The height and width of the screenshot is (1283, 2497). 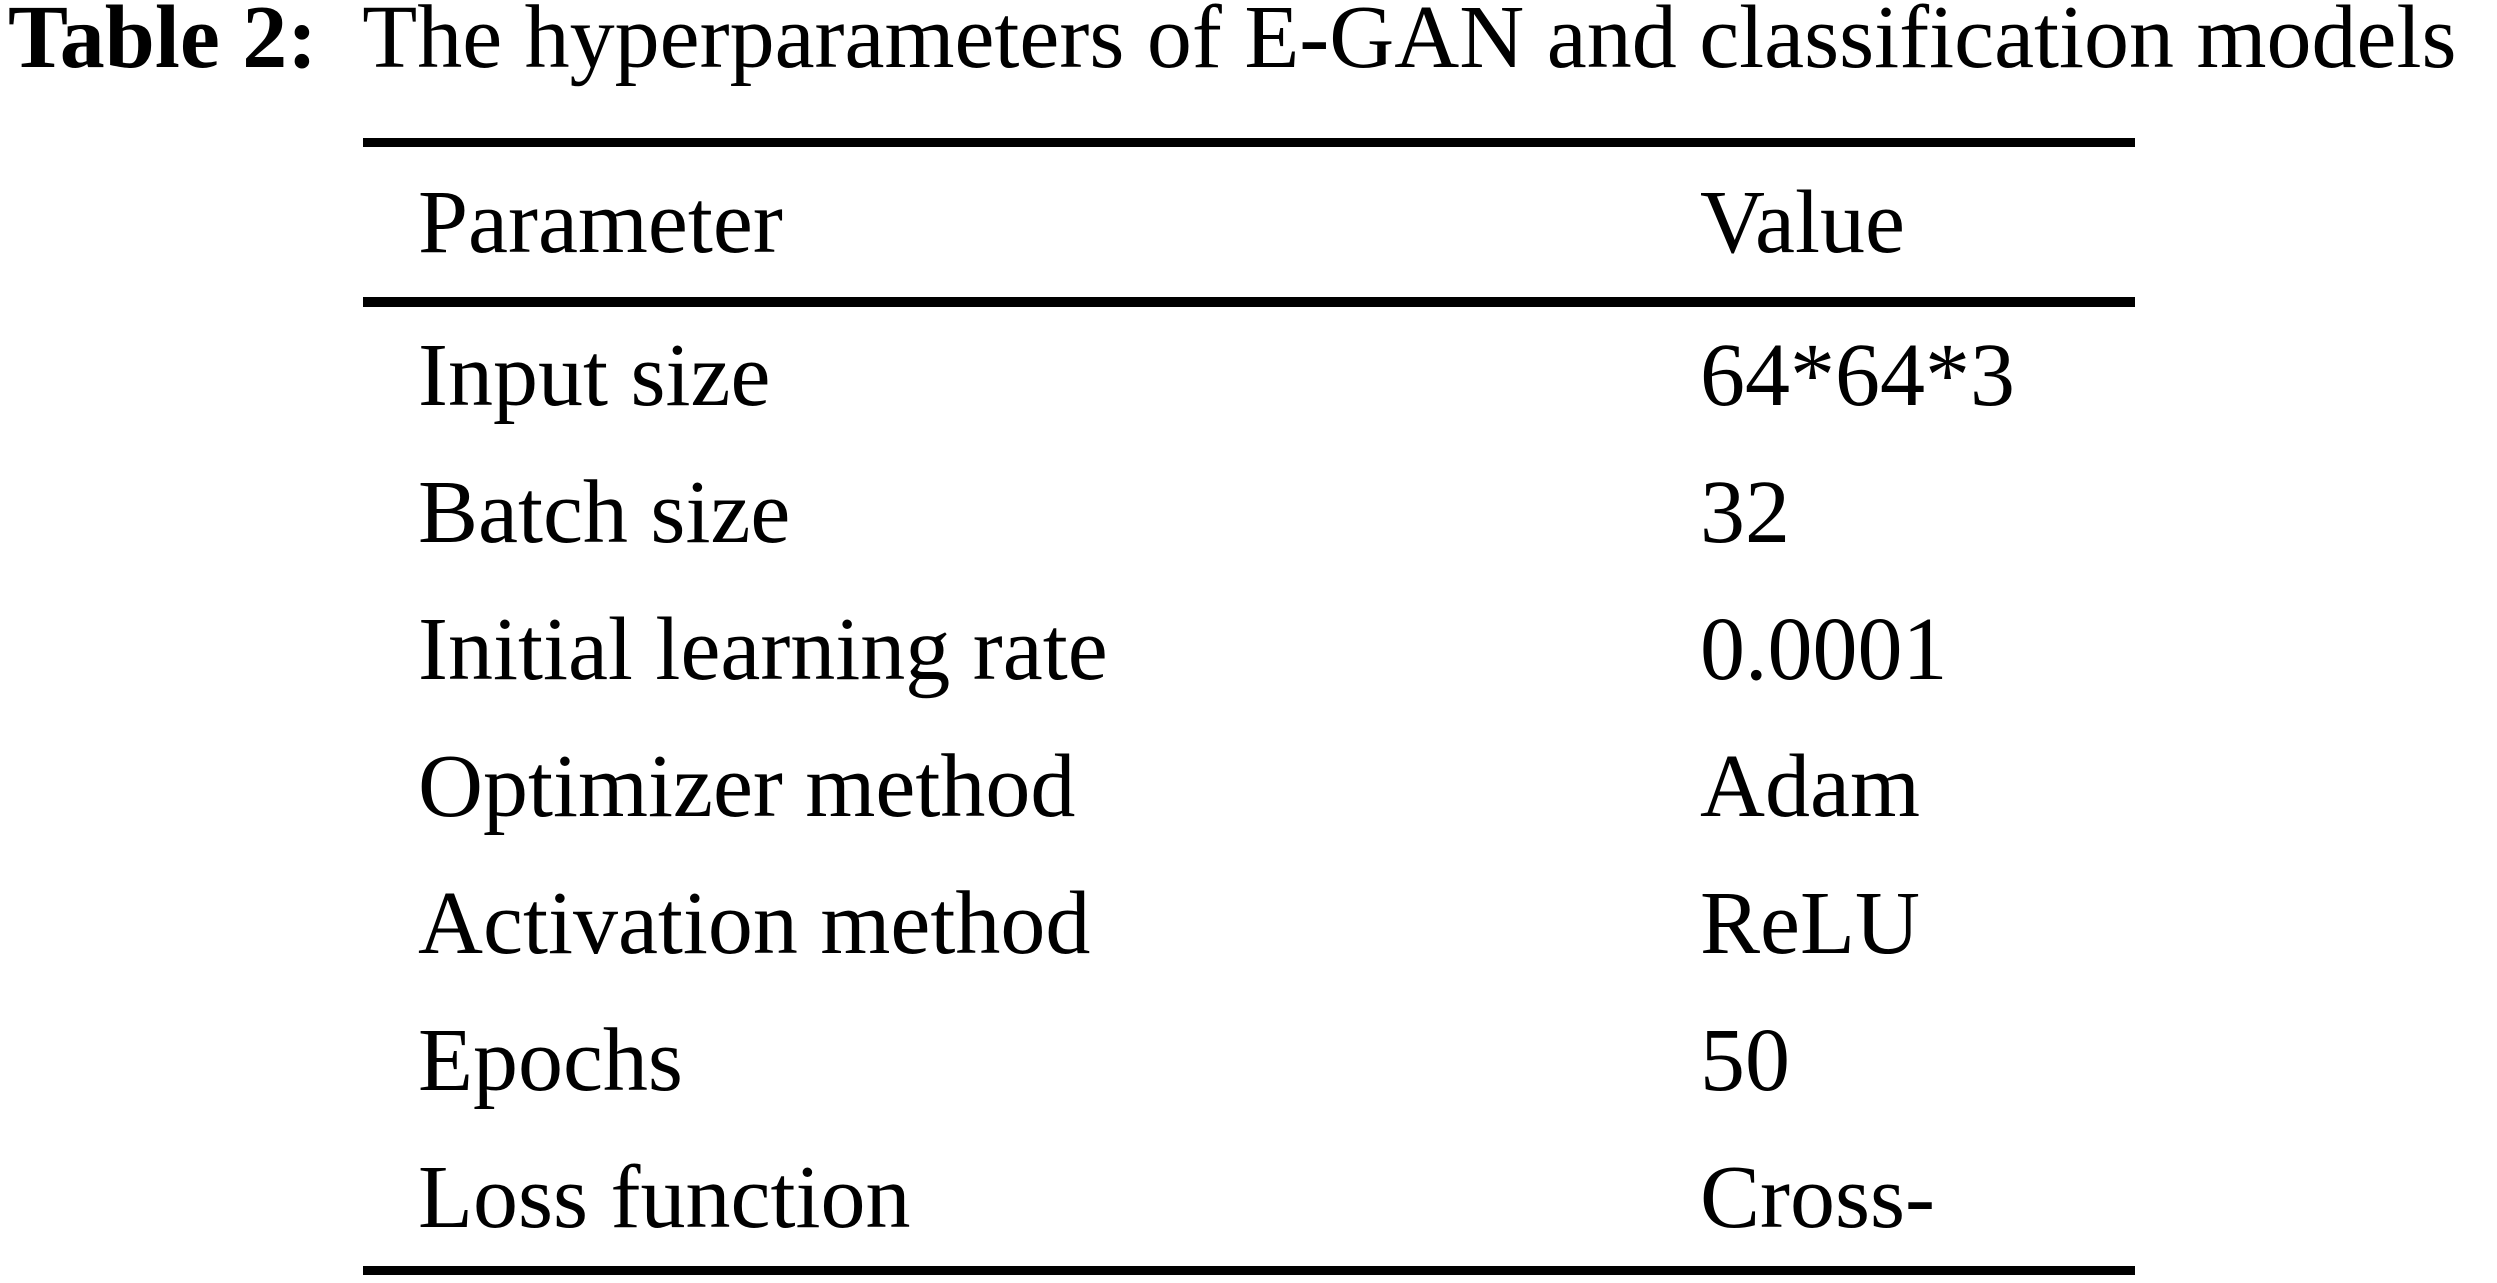 What do you see at coordinates (763, 649) in the screenshot?
I see `parameter-cell: Initial learning rate` at bounding box center [763, 649].